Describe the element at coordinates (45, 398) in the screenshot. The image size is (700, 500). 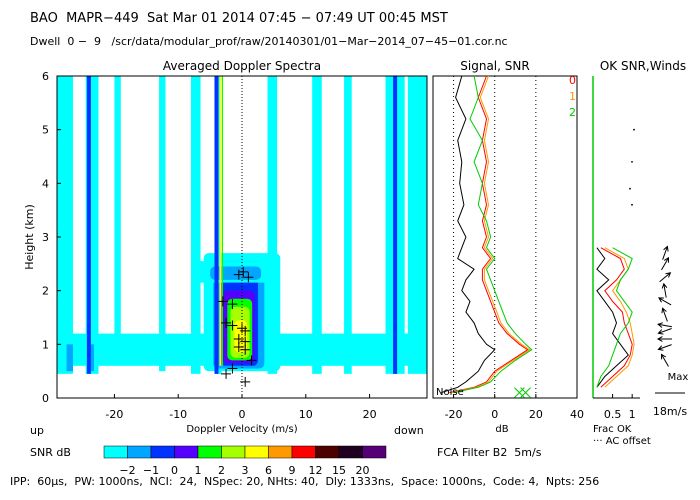
I see `y-tick-label: 0` at that location.